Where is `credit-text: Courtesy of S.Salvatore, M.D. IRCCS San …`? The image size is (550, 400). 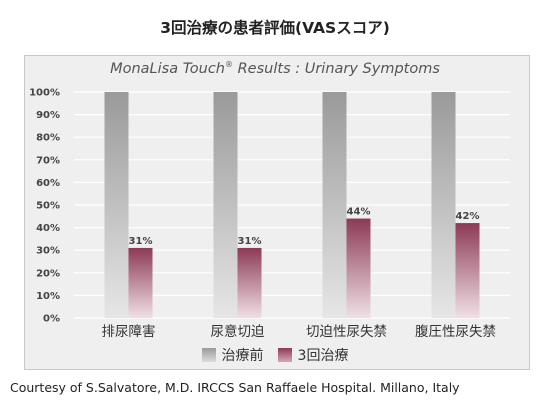
credit-text: Courtesy of S.Salvatore, M.D. IRCCS San … is located at coordinates (235, 387).